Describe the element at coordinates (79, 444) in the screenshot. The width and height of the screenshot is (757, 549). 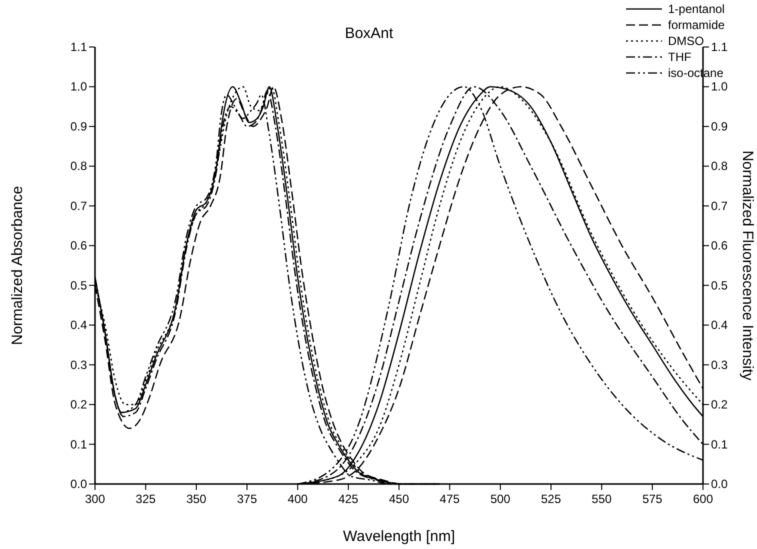
I see `y-tick-label: 0.1` at that location.